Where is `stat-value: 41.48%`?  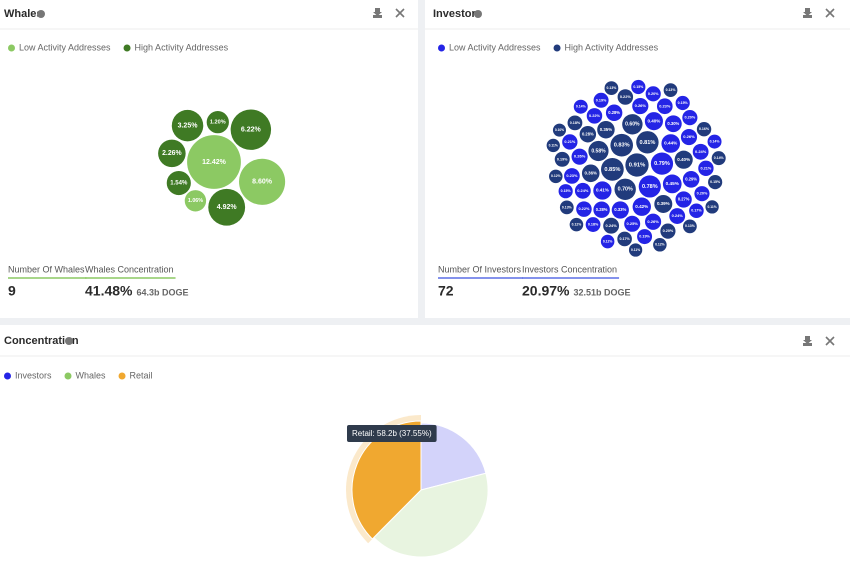
stat-value: 41.48% is located at coordinates (109, 291).